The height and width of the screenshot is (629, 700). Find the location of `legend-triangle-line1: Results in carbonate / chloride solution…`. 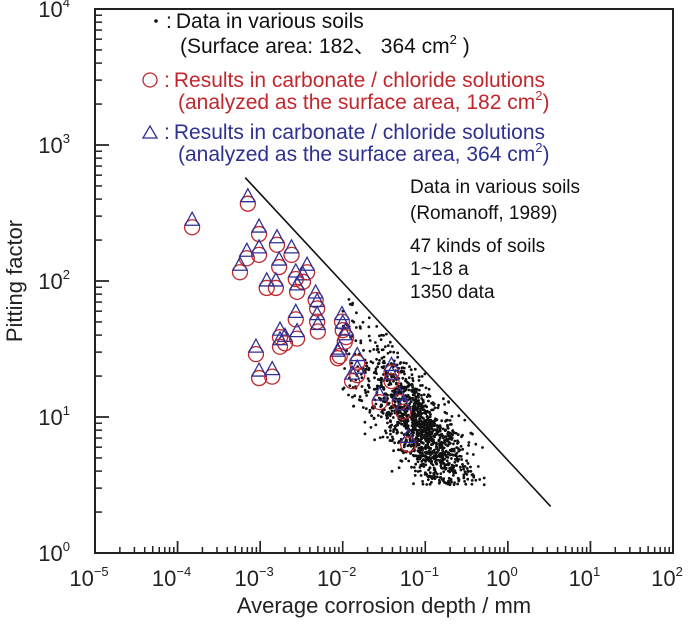

legend-triangle-line1: Results in carbonate / chloride solution… is located at coordinates (359, 132).